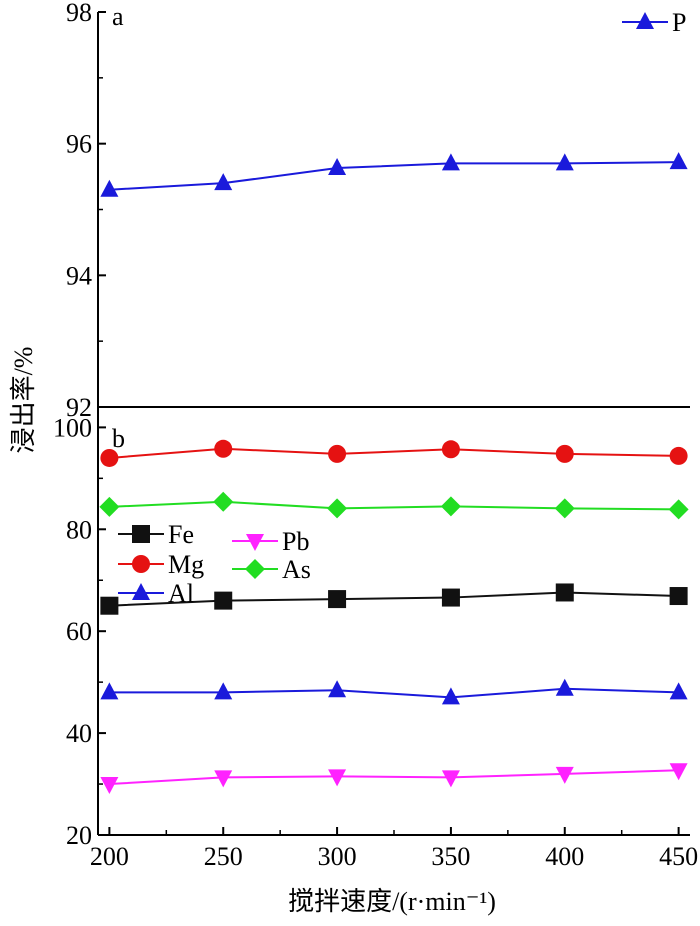 This screenshot has width=700, height=926. Describe the element at coordinates (141, 534) in the screenshot. I see `legend-fe-marker` at that location.